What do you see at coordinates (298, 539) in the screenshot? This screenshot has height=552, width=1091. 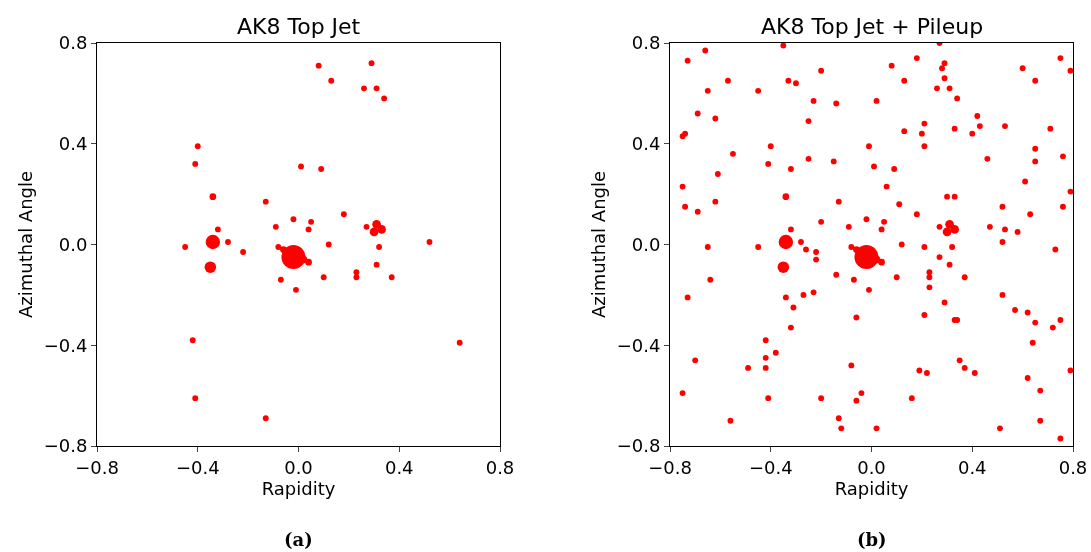 I see `text: (a)` at bounding box center [298, 539].